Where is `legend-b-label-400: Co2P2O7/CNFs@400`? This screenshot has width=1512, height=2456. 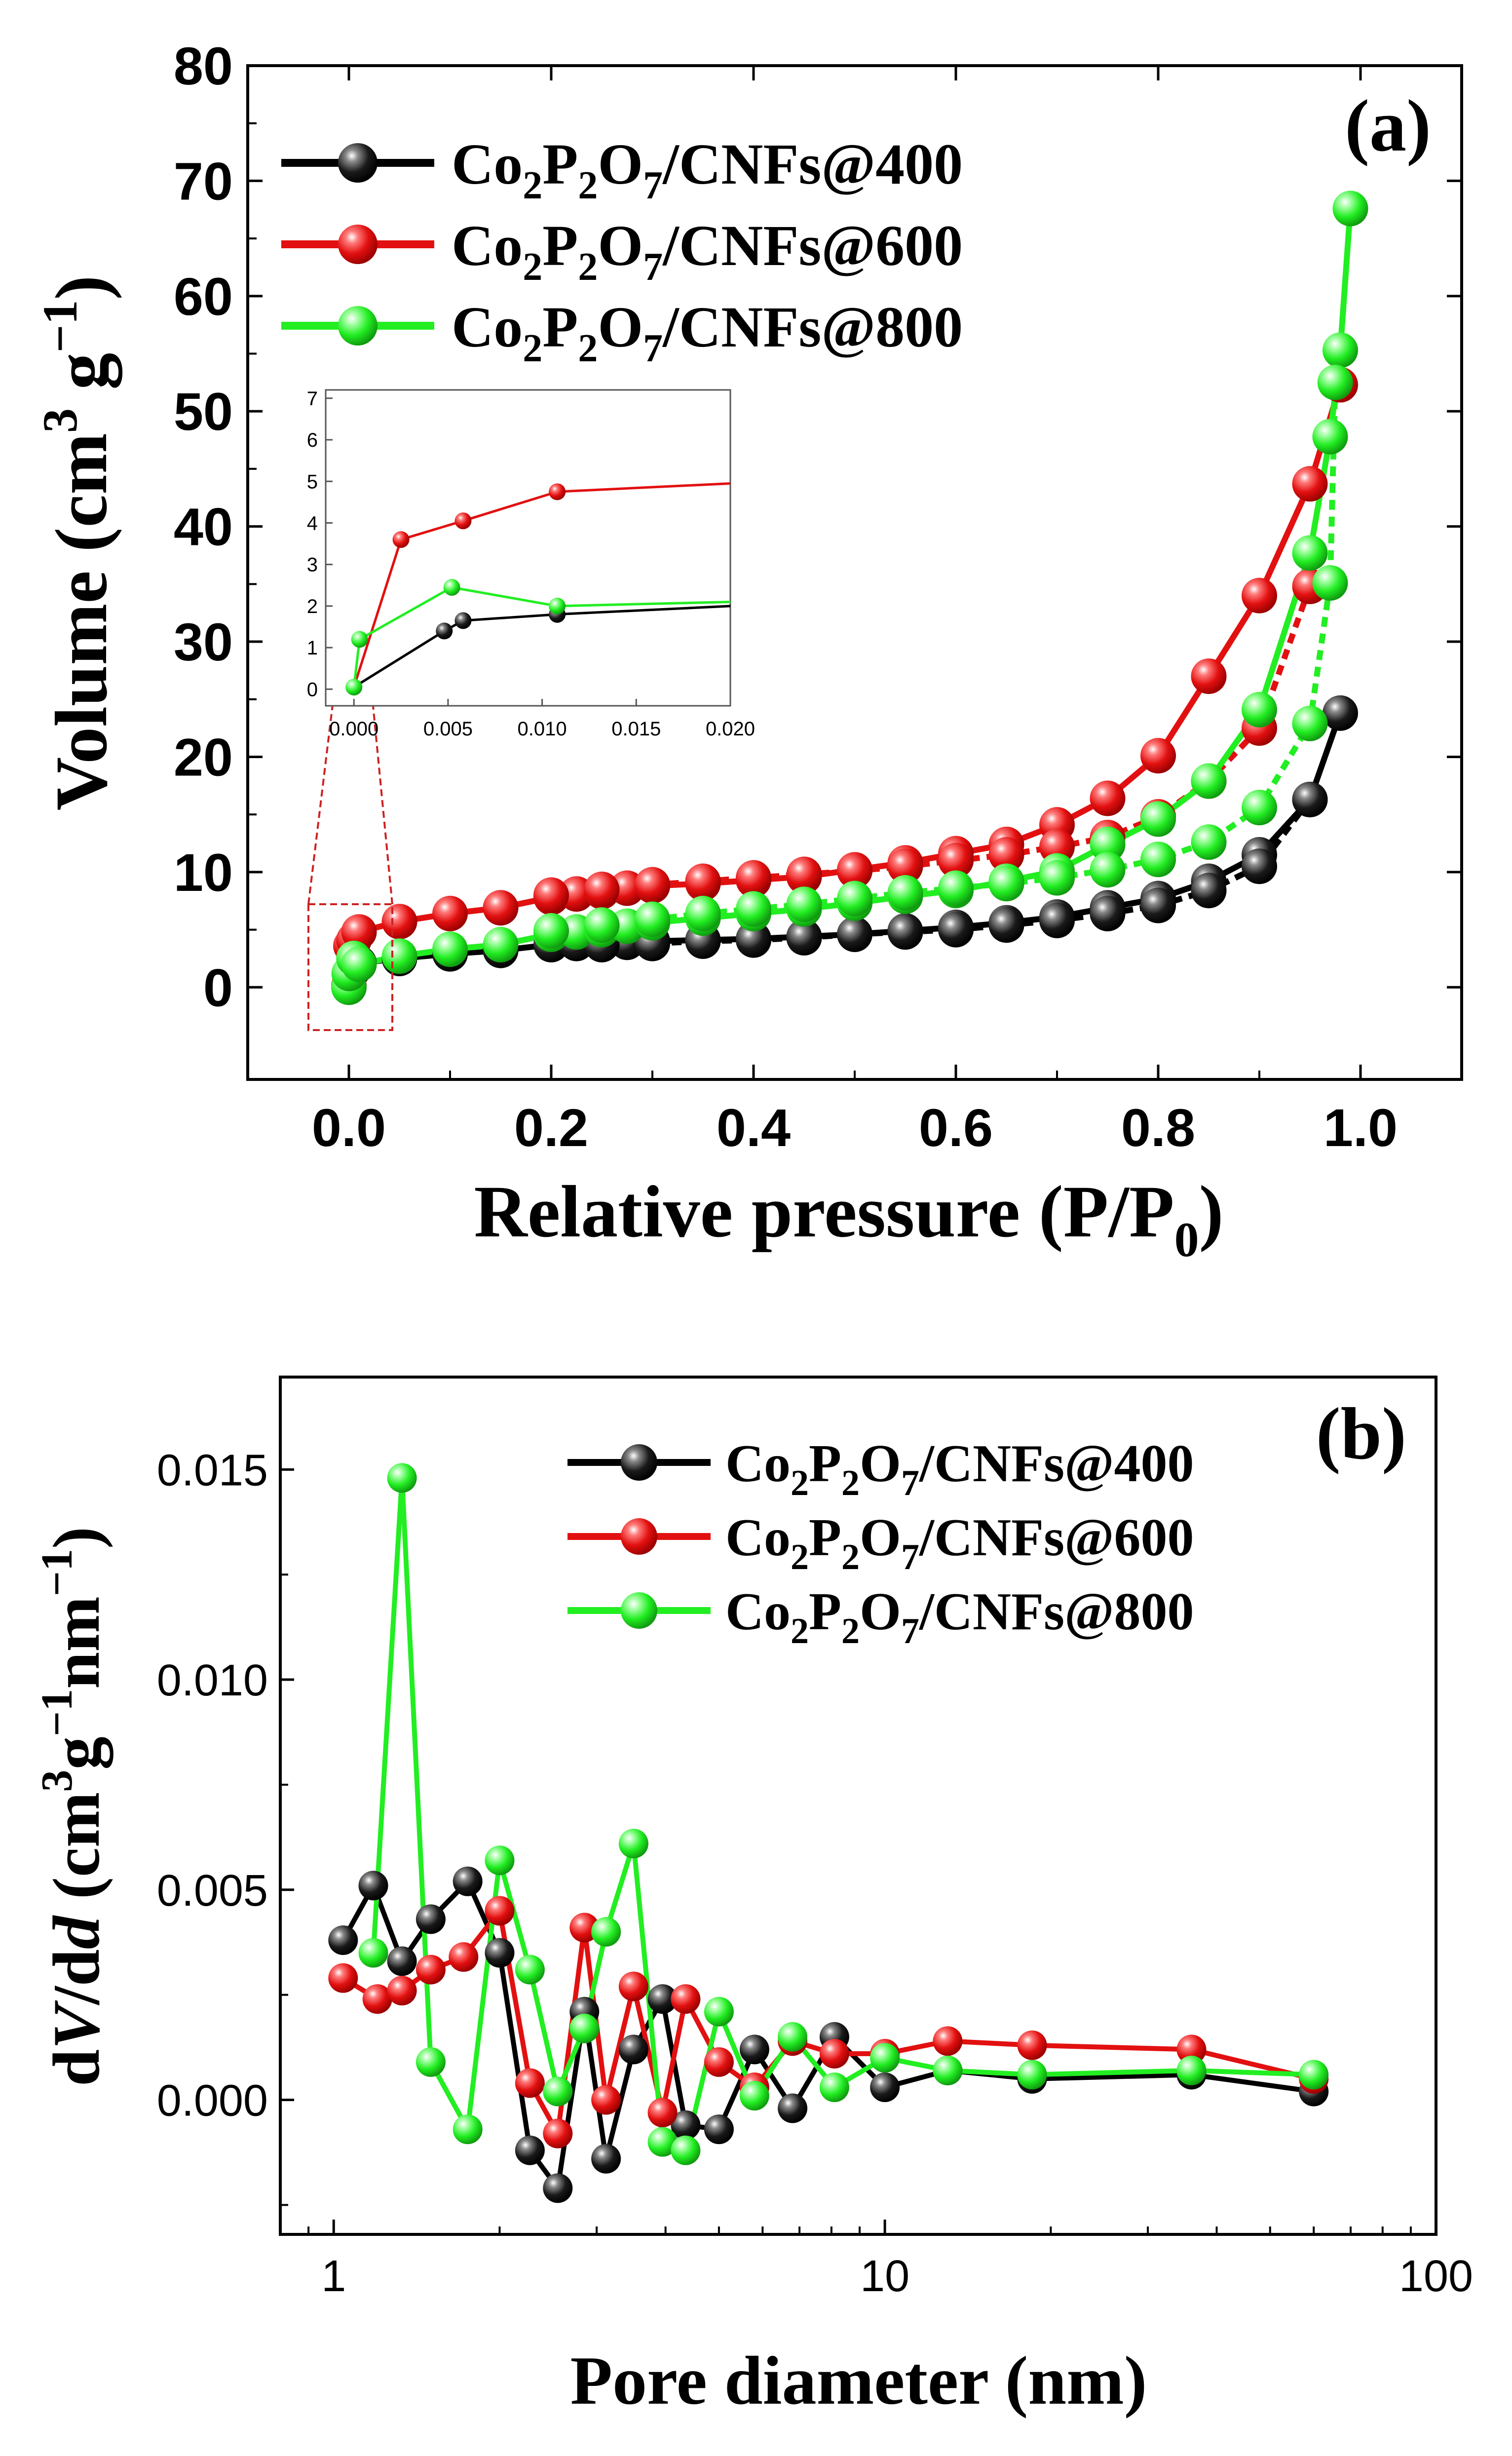 legend-b-label-400: Co2P2O7/CNFs@400 is located at coordinates (960, 1469).